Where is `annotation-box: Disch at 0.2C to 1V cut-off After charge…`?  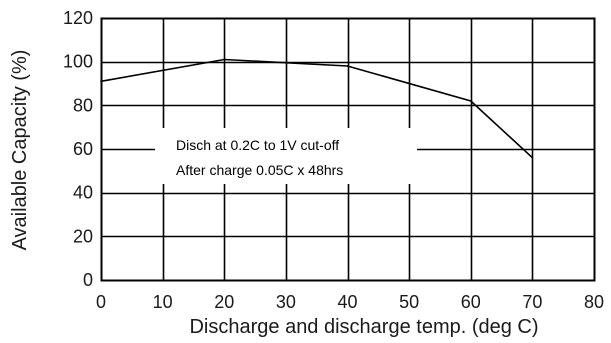 annotation-box: Disch at 0.2C to 1V cut-off After charge… is located at coordinates (286, 156).